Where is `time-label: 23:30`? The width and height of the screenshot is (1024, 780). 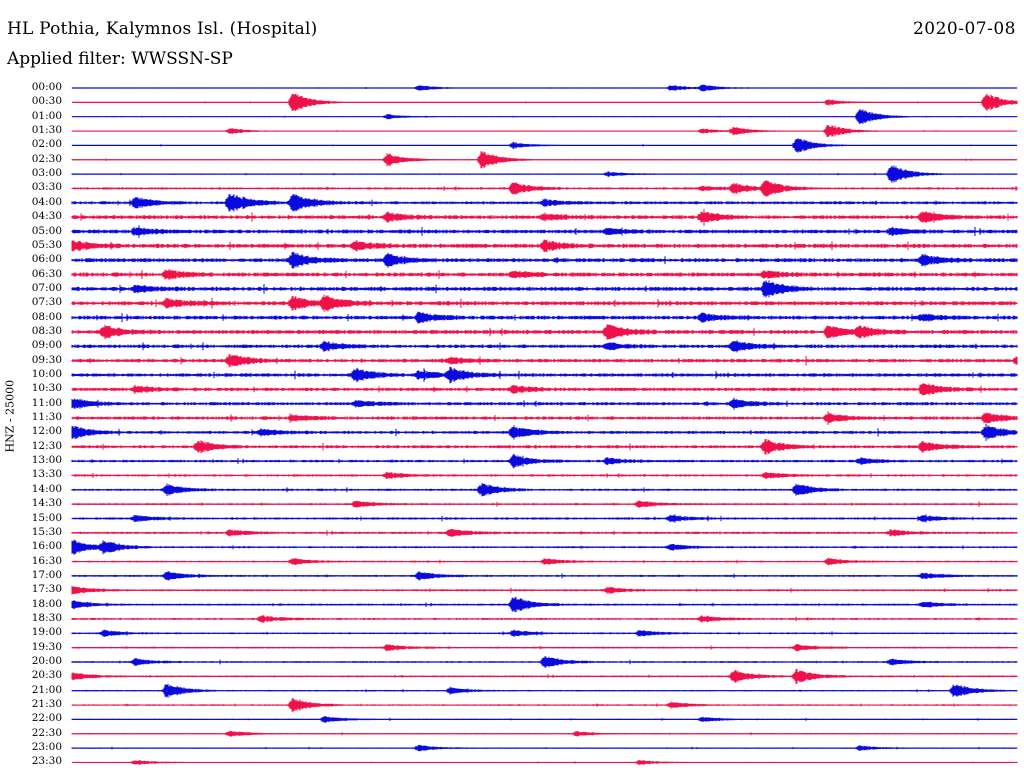
time-label: 23:30 is located at coordinates (46, 761).